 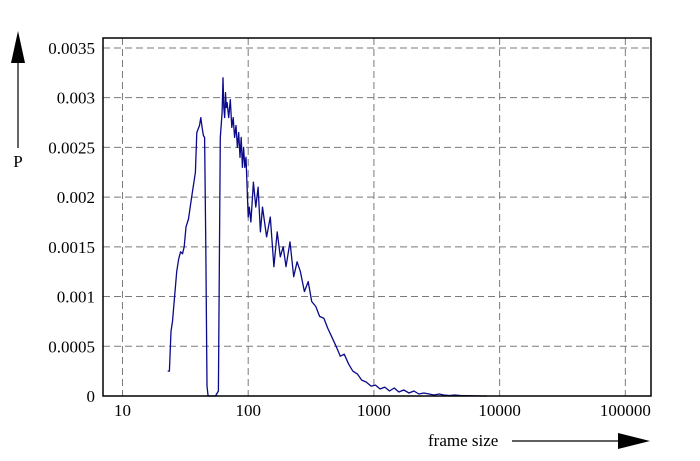 I want to click on x-tick-label: 100, so click(x=248, y=410).